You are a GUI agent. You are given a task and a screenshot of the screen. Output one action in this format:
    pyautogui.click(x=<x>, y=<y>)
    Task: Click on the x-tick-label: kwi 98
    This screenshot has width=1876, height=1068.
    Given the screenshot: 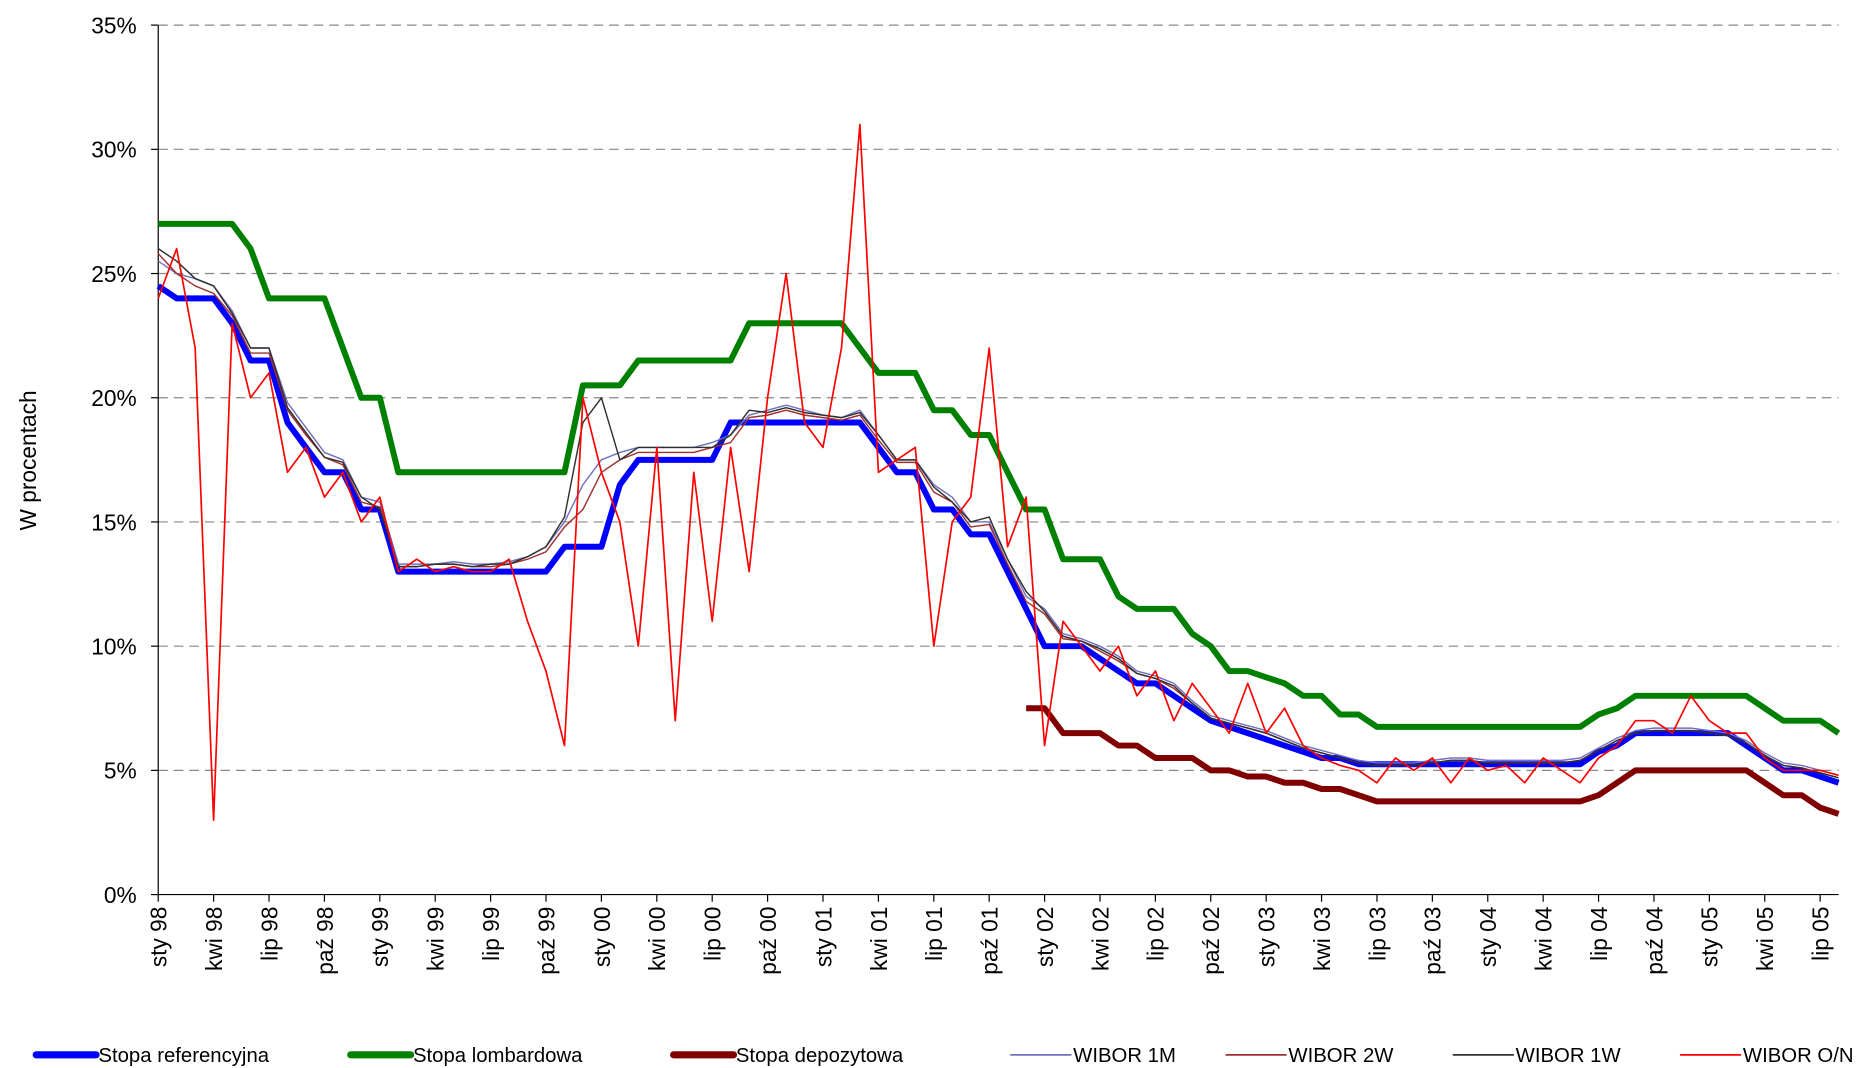 What is the action you would take?
    pyautogui.click(x=214, y=939)
    